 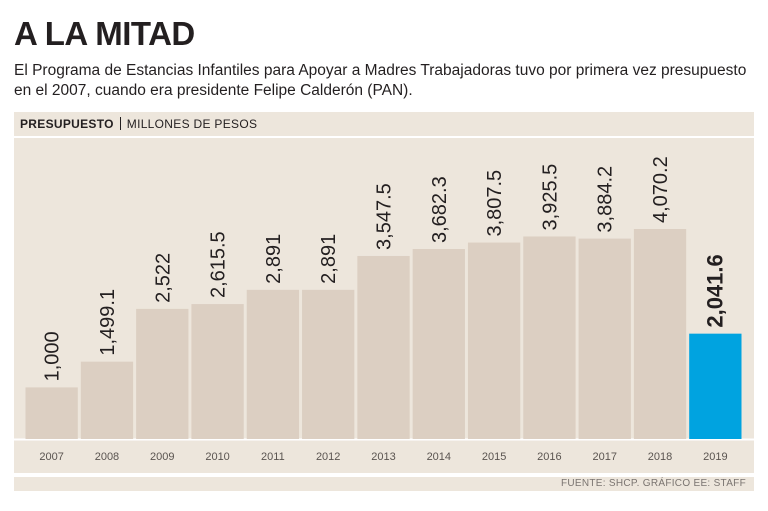 What do you see at coordinates (383, 457) in the screenshot?
I see `x-tick-2013: 2013` at bounding box center [383, 457].